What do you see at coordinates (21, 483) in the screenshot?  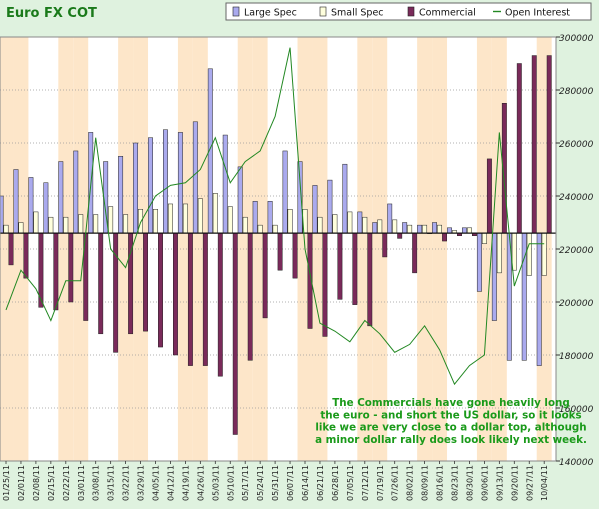 I see `x-tick-label: 02/01/11` at bounding box center [21, 483].